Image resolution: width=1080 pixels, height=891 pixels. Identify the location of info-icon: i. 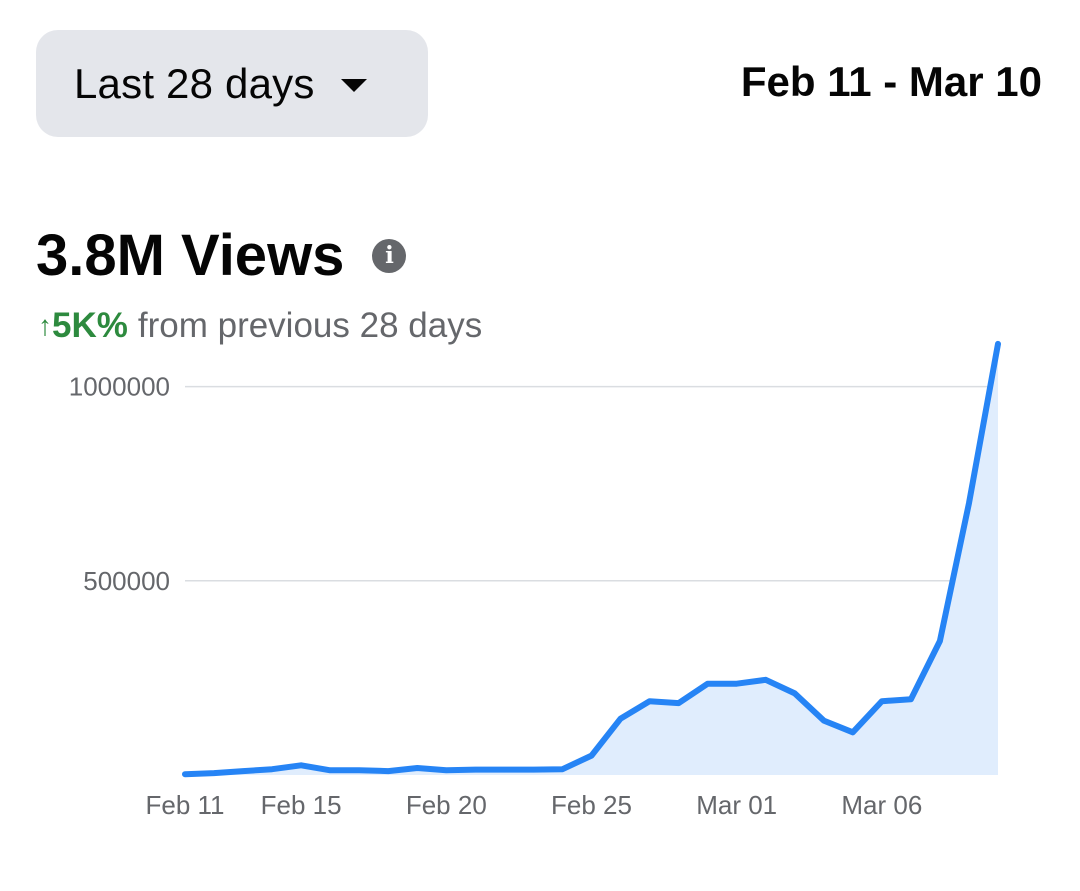
(389, 255).